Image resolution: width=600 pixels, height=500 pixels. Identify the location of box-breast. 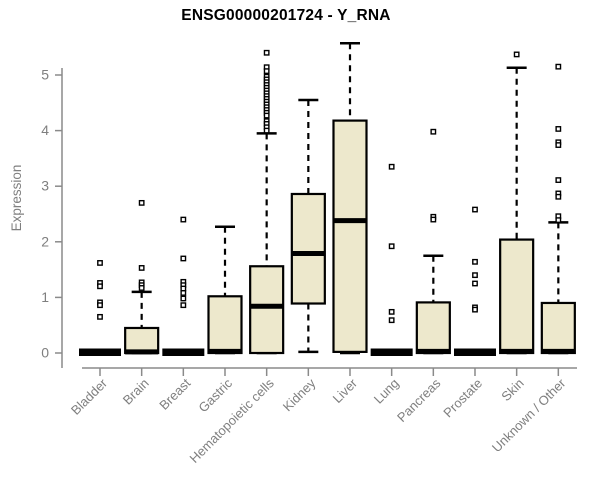
(183, 286).